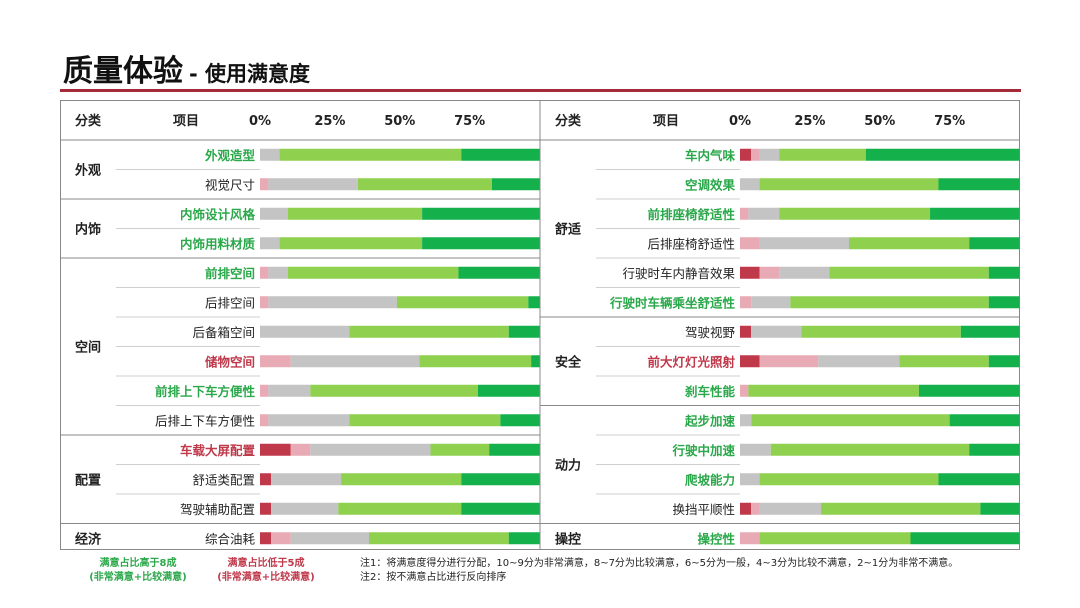 The width and height of the screenshot is (1080, 608). What do you see at coordinates (250, 74) in the screenshot?
I see `title-sub: - 使用满意度` at bounding box center [250, 74].